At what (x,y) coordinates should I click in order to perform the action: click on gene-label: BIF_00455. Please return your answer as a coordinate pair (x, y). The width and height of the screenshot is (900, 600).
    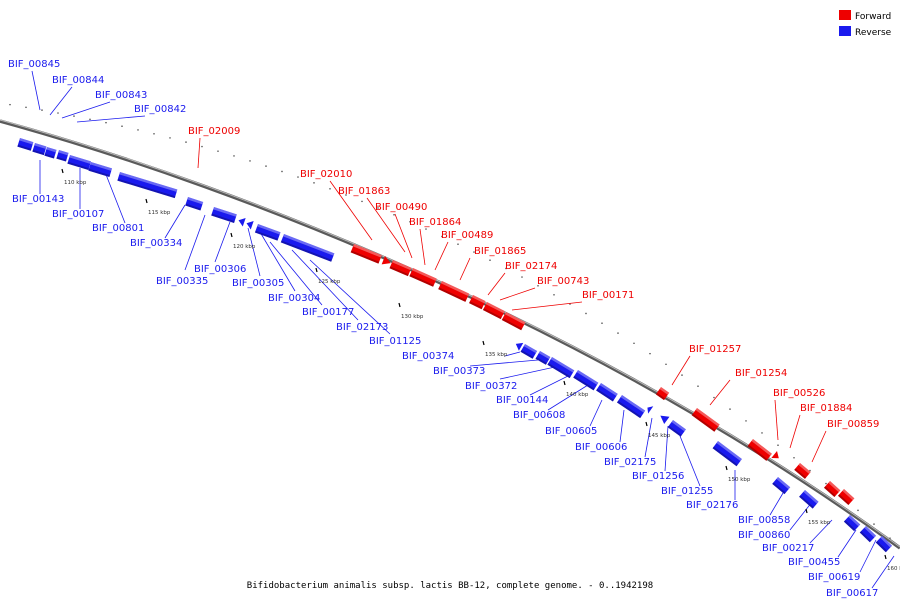
    Looking at the image, I should click on (814, 562).